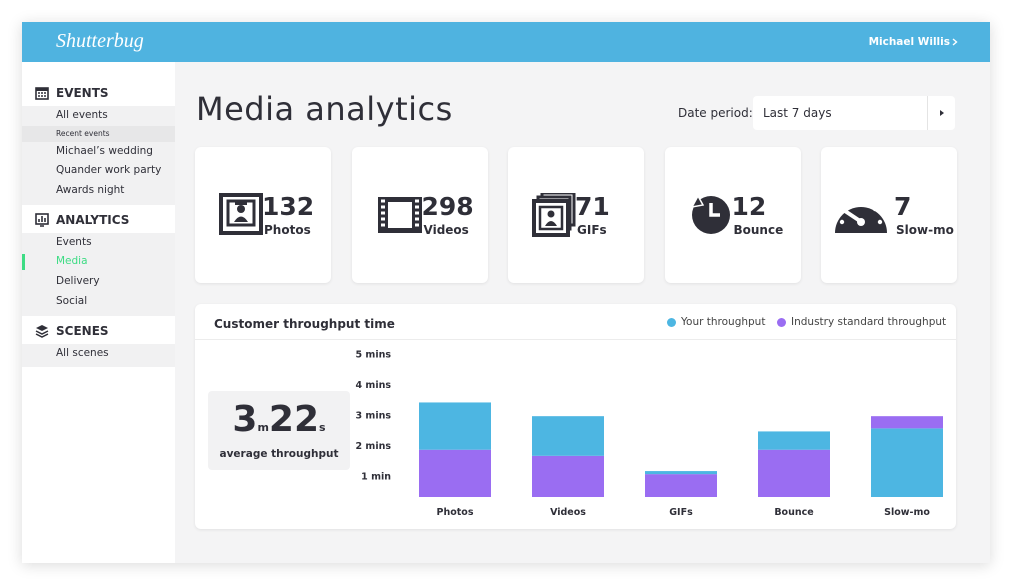 This screenshot has width=1012, height=586. What do you see at coordinates (506, 42) in the screenshot?
I see `top-bar: Shutterbug Michael Willis` at bounding box center [506, 42].